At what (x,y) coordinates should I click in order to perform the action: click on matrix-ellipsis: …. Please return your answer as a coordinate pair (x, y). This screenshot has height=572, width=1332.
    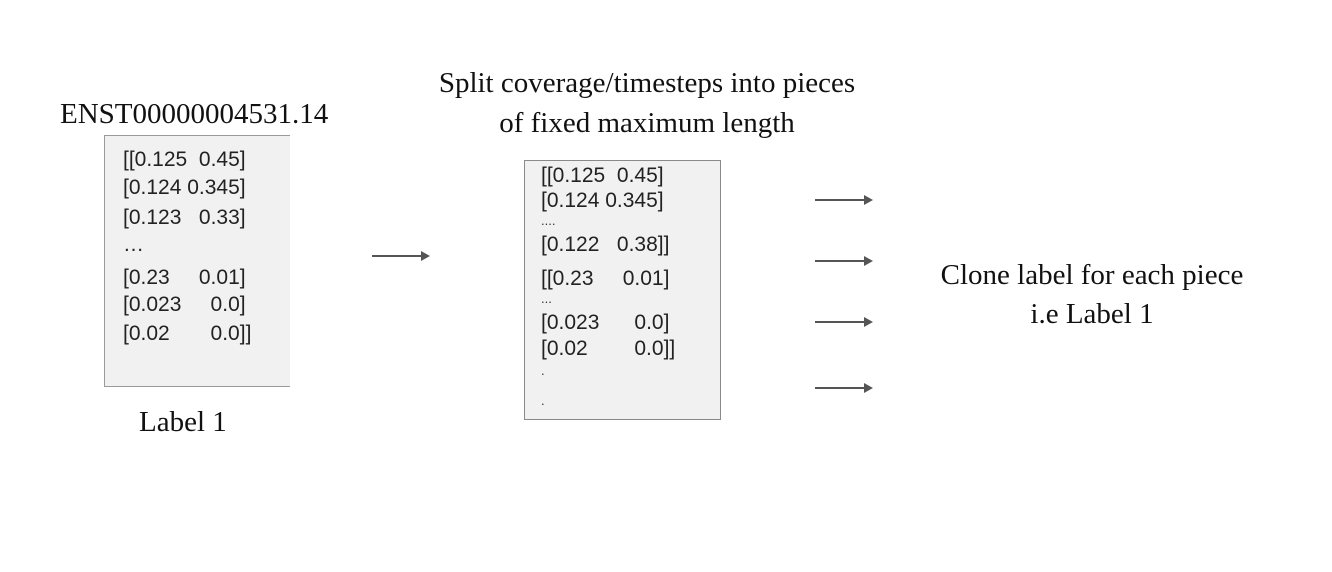
    Looking at the image, I should click on (133, 244).